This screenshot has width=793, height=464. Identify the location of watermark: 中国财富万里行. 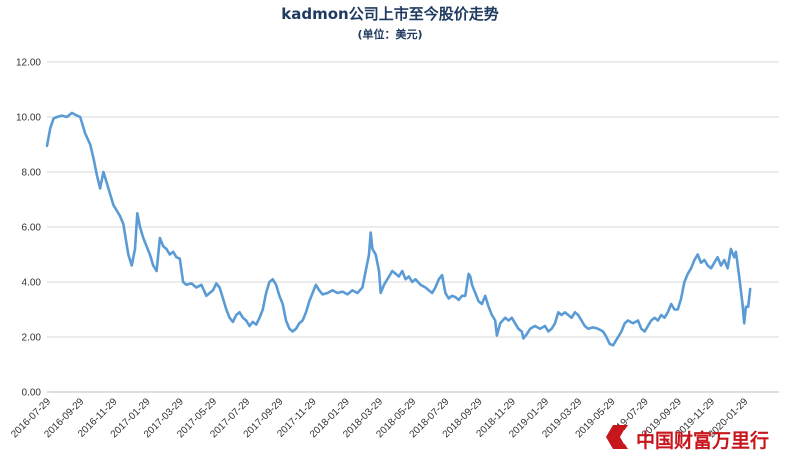
(687, 438).